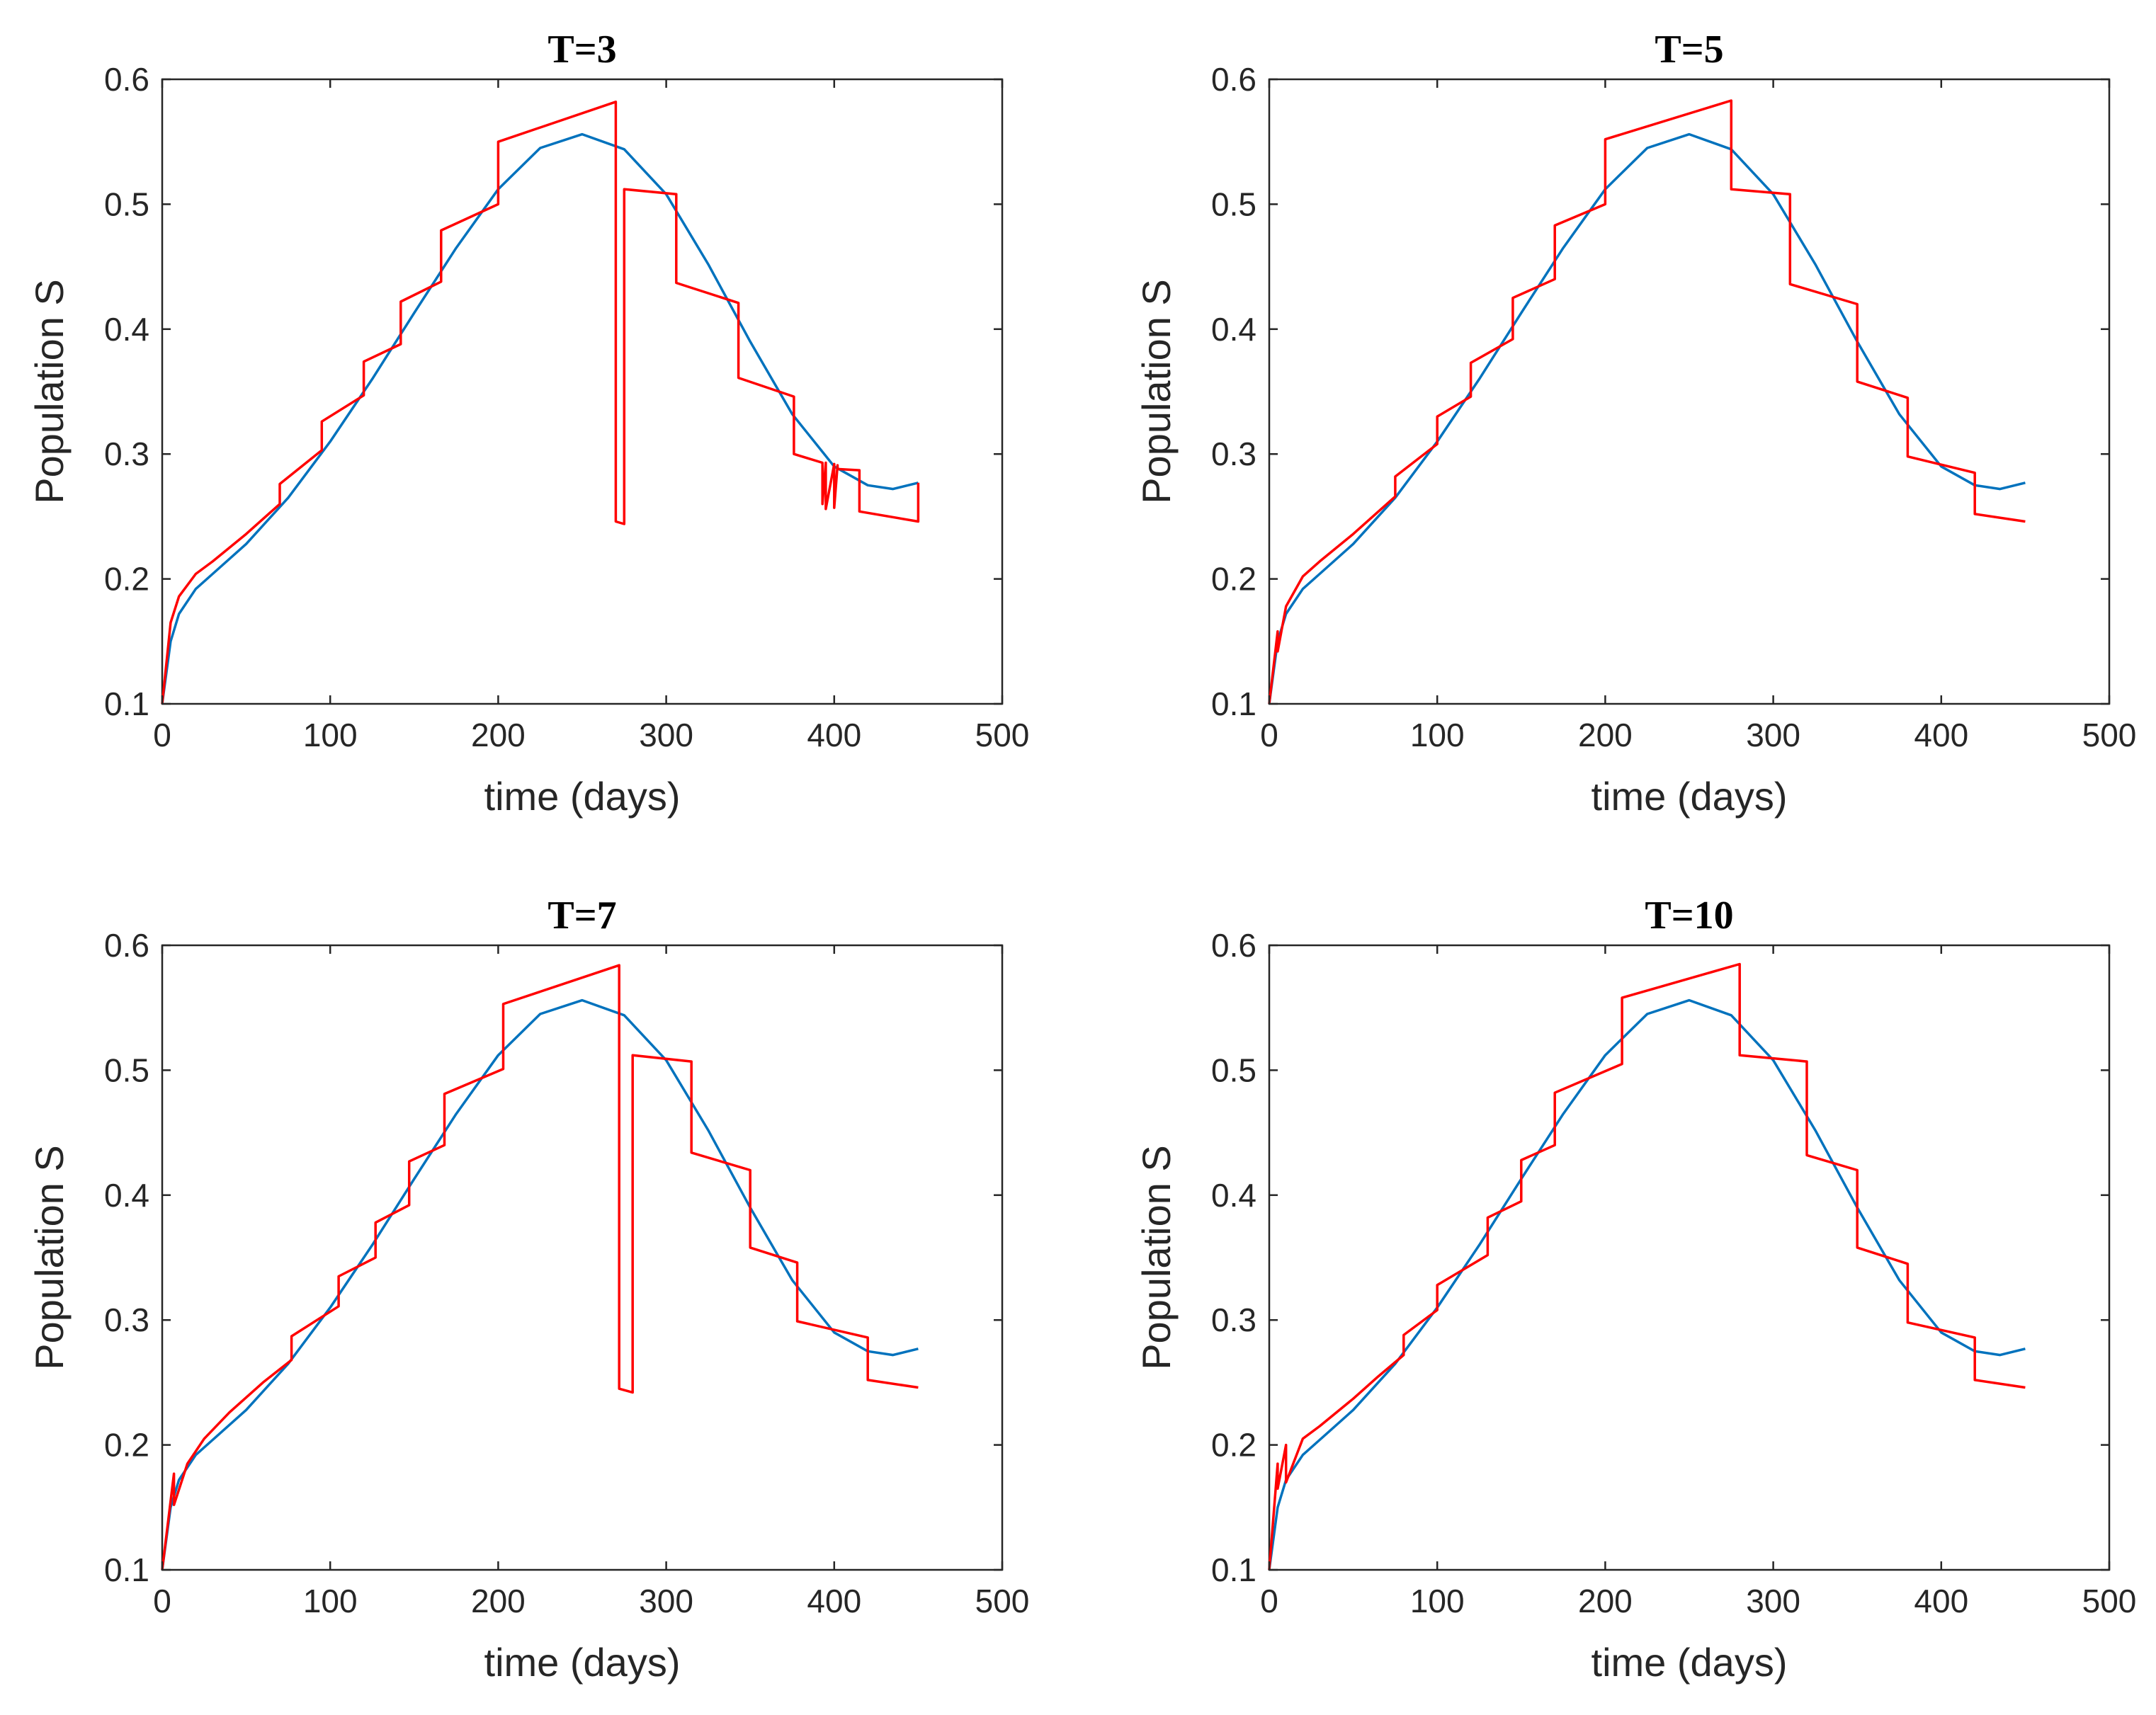  I want to click on chart-title: T=7, so click(582, 916).